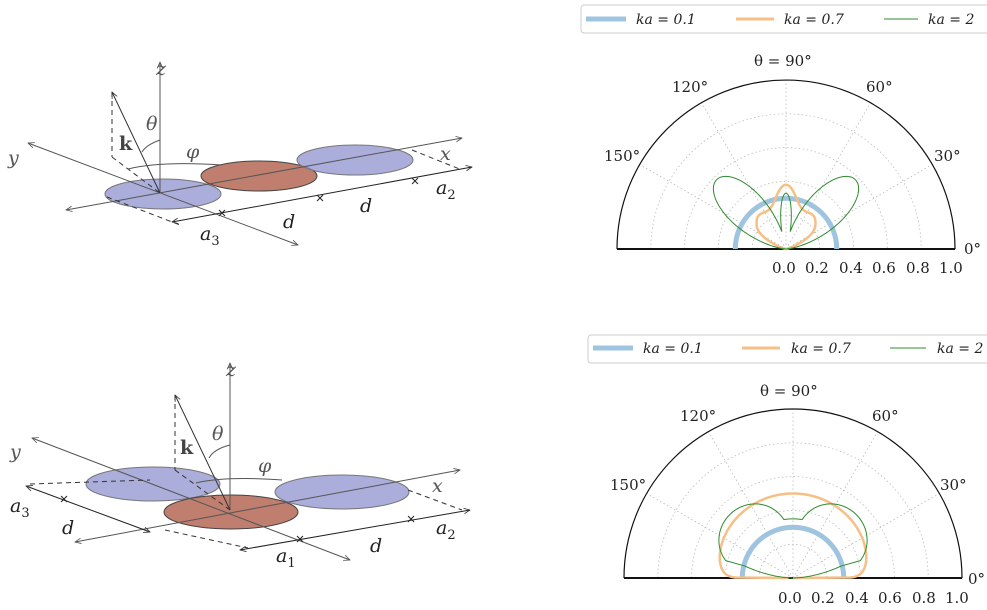 The width and height of the screenshot is (987, 610). Describe the element at coordinates (411, 519) in the screenshot. I see `dim-tick-3-bottom` at that location.